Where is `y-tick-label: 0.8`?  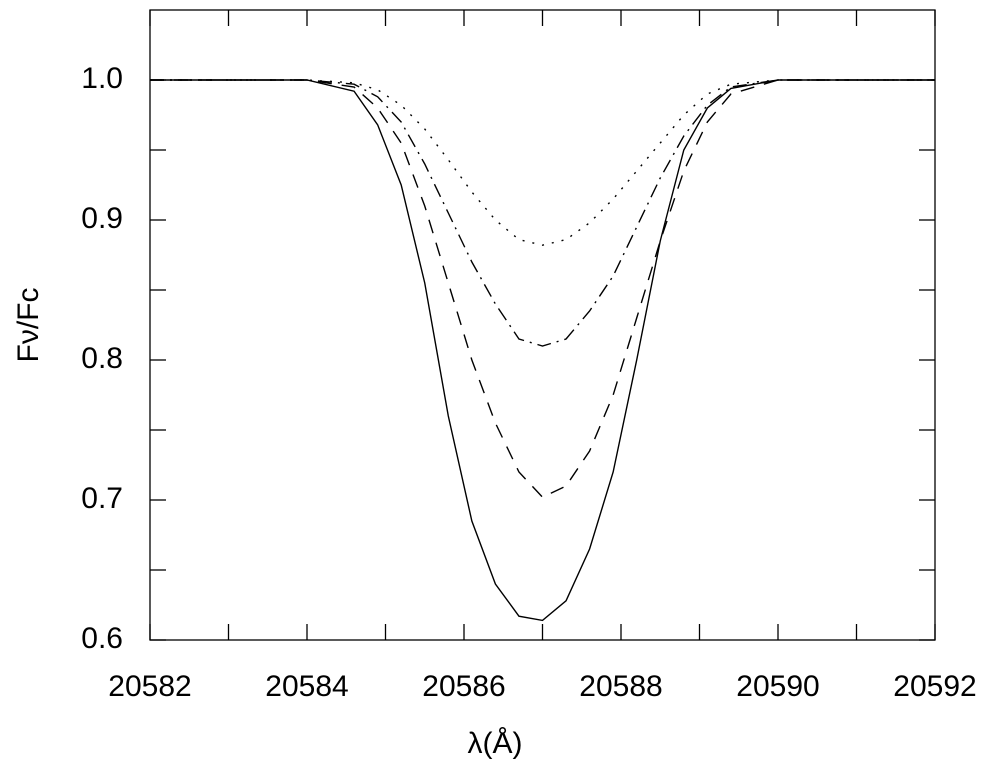
y-tick-label: 0.8 is located at coordinates (102, 358).